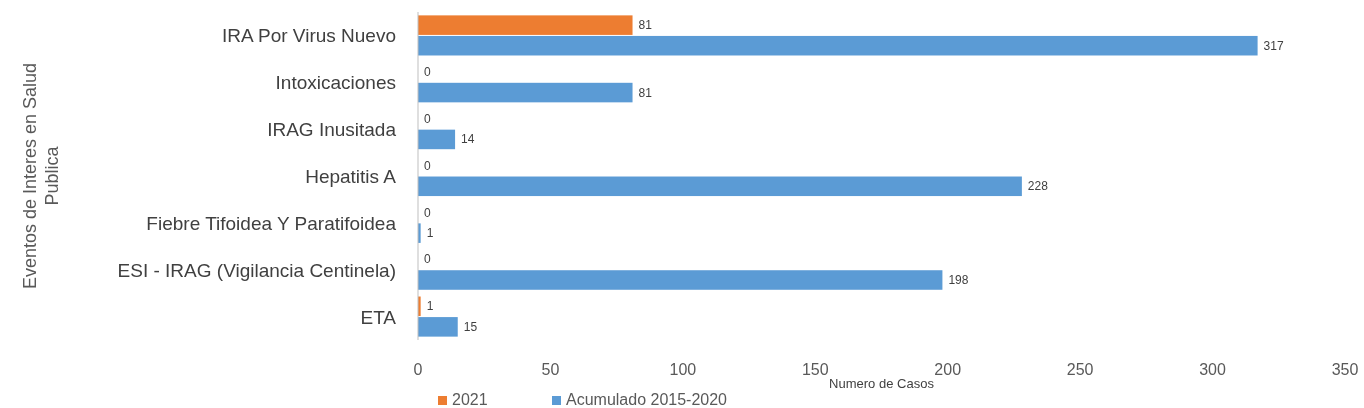 The height and width of the screenshot is (408, 1364). I want to click on x-tick-label: 100, so click(683, 369).